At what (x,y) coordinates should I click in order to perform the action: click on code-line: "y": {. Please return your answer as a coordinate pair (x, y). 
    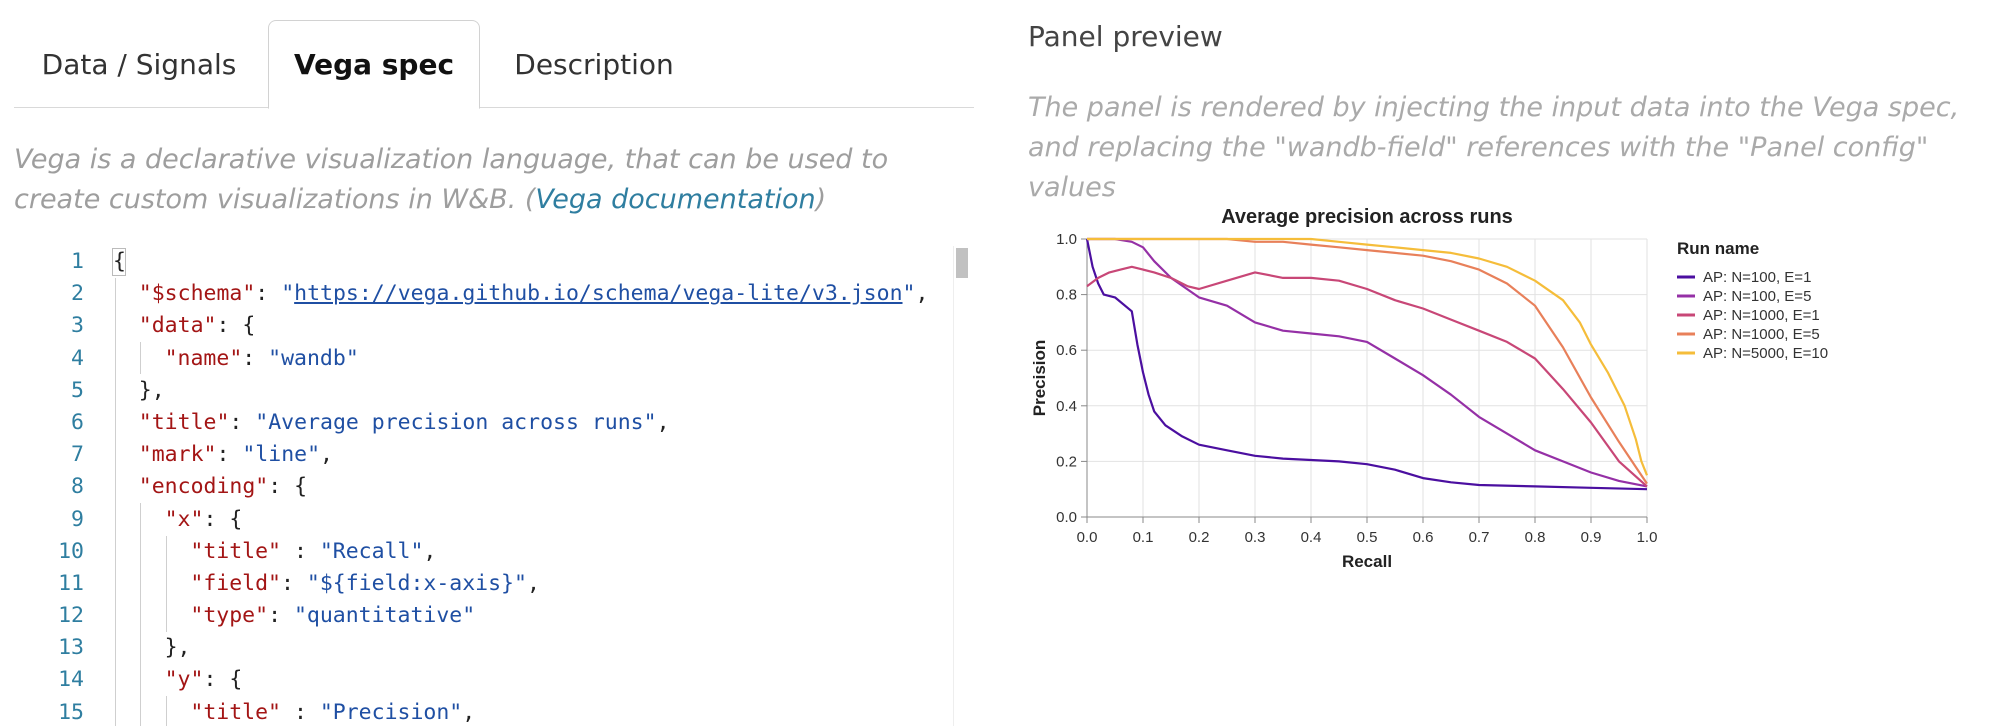
    Looking at the image, I should click on (533, 680).